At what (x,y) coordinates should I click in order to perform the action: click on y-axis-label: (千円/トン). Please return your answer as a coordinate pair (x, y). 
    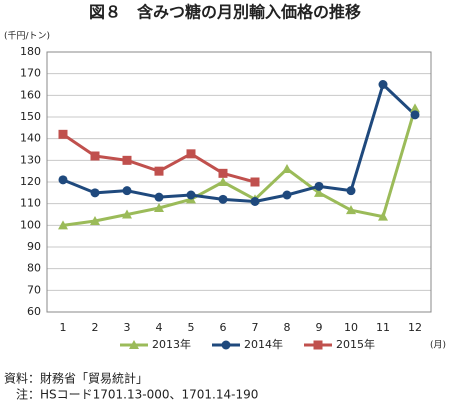
    Looking at the image, I should click on (27, 36).